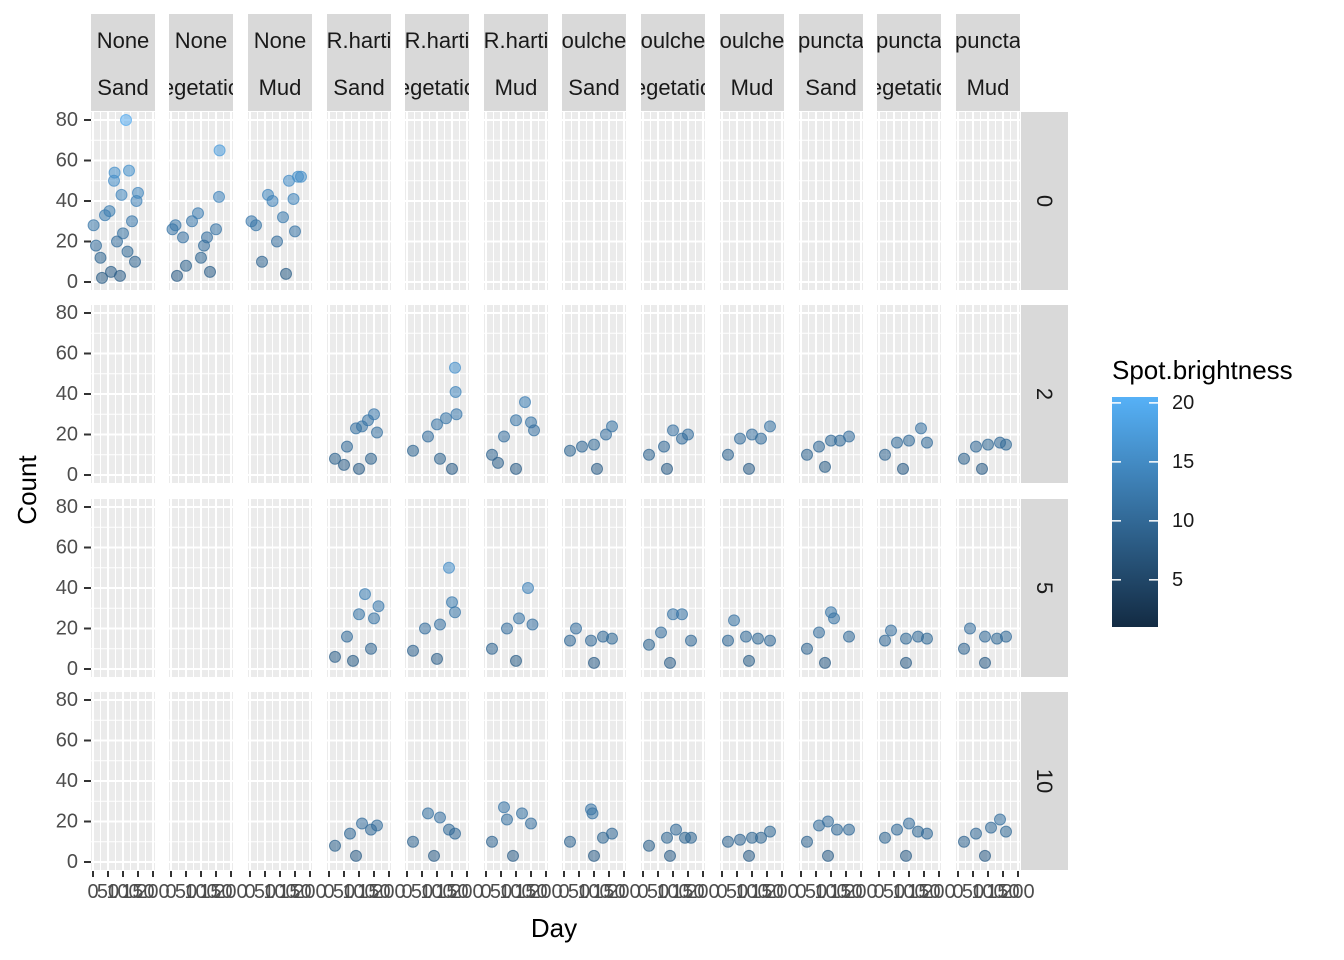  I want to click on strip-label-line2: Sand, so click(830, 87).